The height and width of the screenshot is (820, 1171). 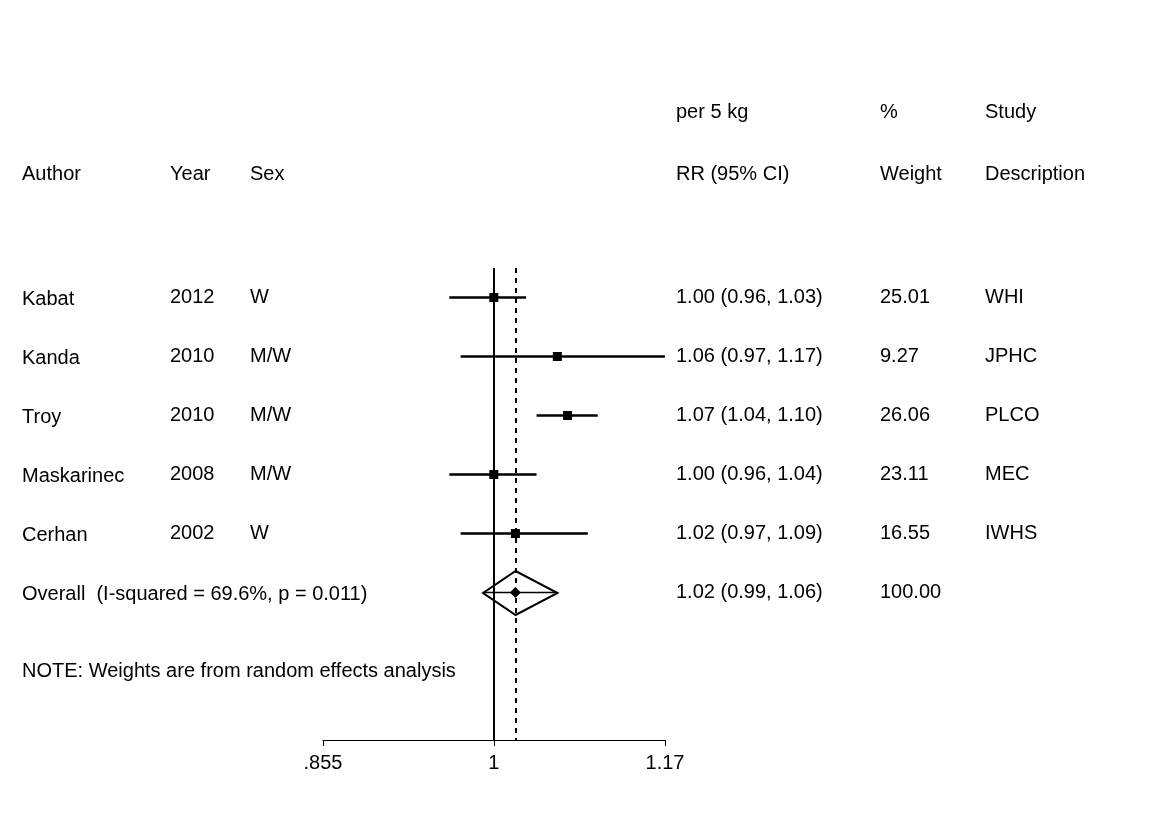 What do you see at coordinates (911, 590) in the screenshot?
I see `text: 100.00` at bounding box center [911, 590].